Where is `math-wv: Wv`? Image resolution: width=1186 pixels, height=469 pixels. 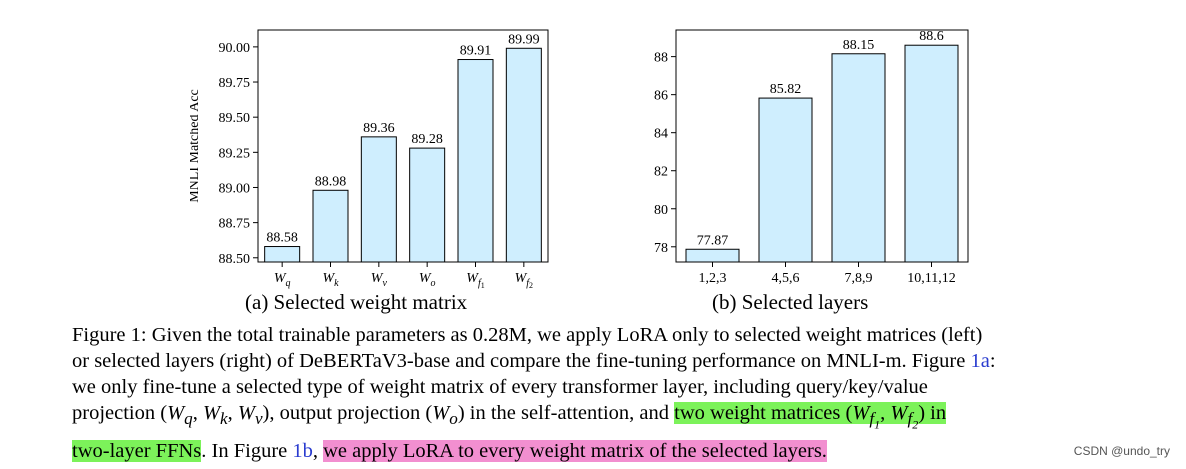
math-wv: Wv is located at coordinates (250, 415).